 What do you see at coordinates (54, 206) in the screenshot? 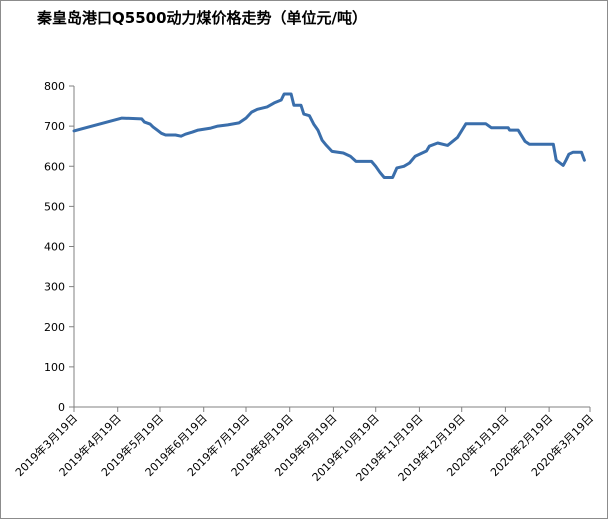
I see `y-tick-label: 500` at bounding box center [54, 206].